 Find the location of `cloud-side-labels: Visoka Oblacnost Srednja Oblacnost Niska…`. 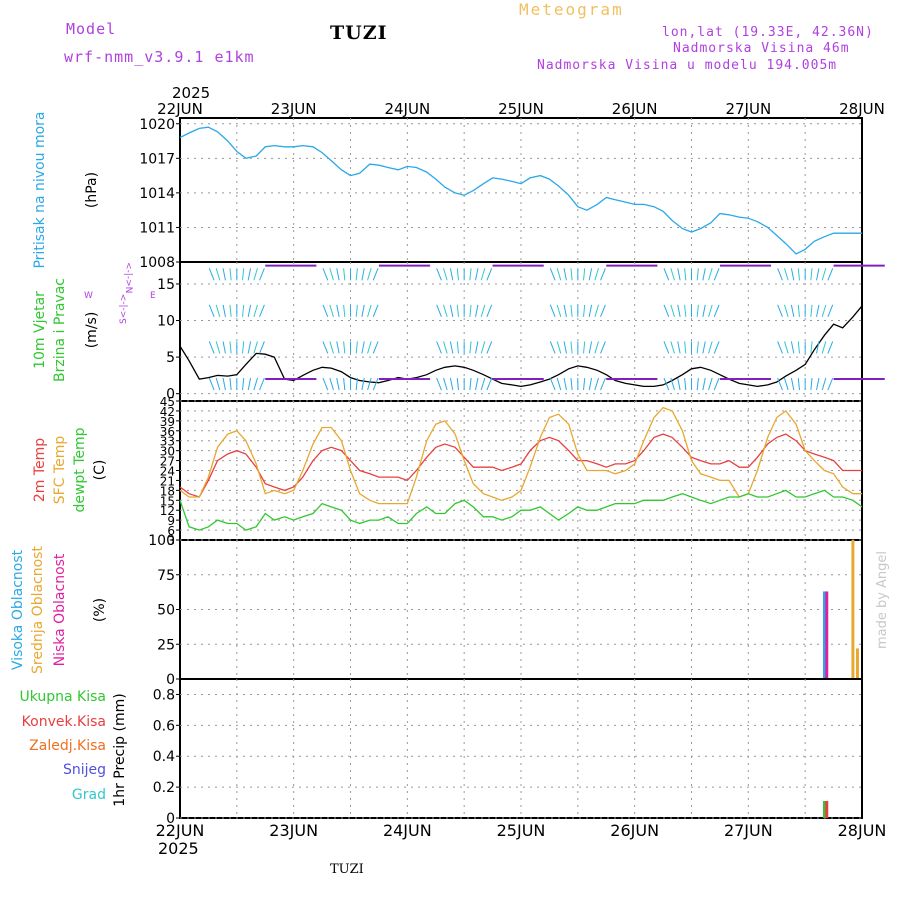

cloud-side-labels: Visoka Oblacnost Srednja Oblacnost Niska… is located at coordinates (59, 610).